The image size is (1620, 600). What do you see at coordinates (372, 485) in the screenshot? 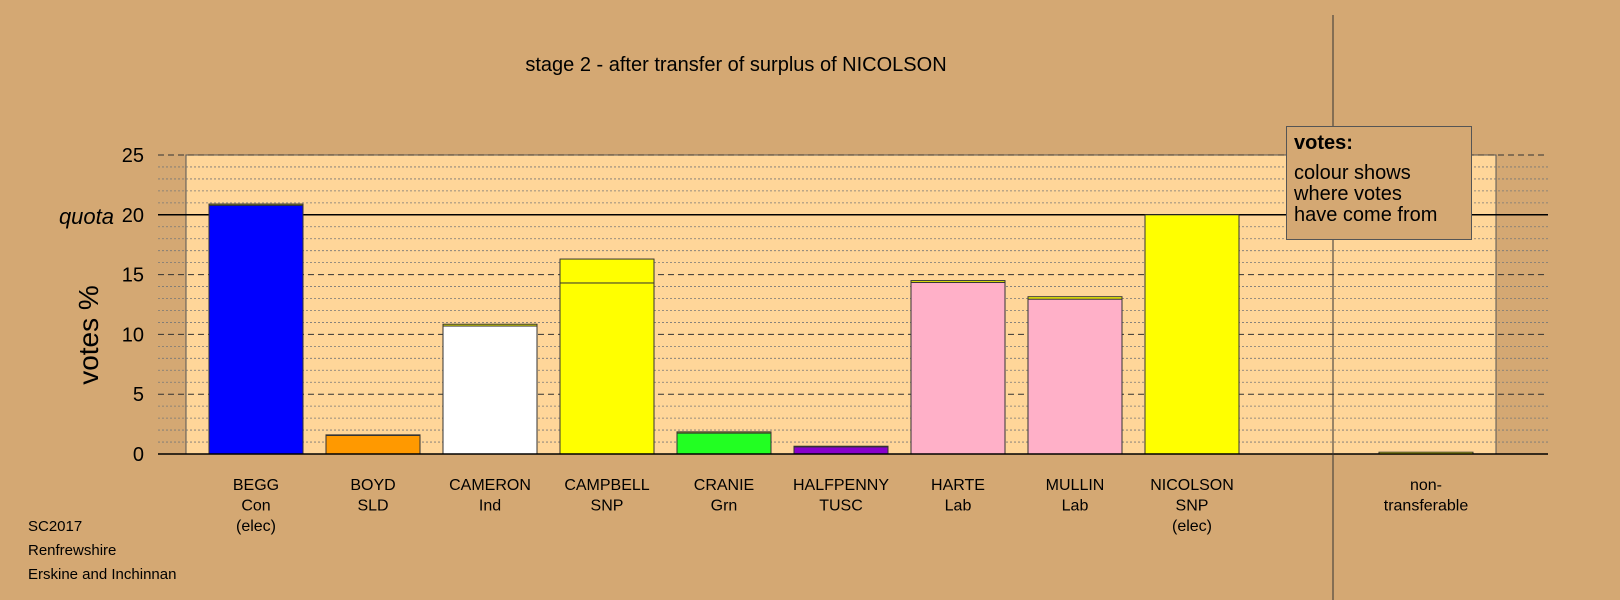
I see `x-tick-label: BOYD` at bounding box center [372, 485].